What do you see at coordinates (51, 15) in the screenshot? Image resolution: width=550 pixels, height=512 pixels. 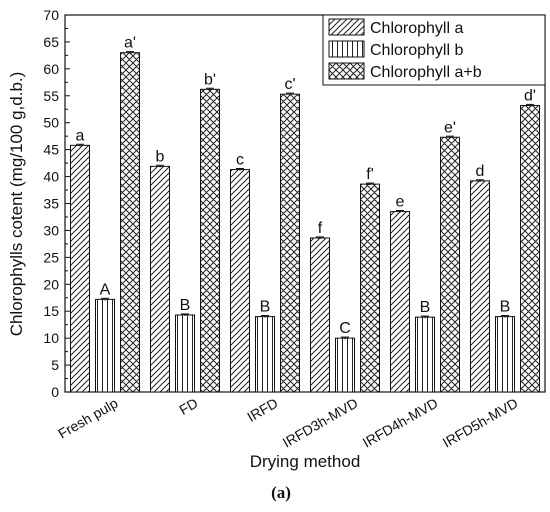 I see `y-tick-label: 70` at bounding box center [51, 15].